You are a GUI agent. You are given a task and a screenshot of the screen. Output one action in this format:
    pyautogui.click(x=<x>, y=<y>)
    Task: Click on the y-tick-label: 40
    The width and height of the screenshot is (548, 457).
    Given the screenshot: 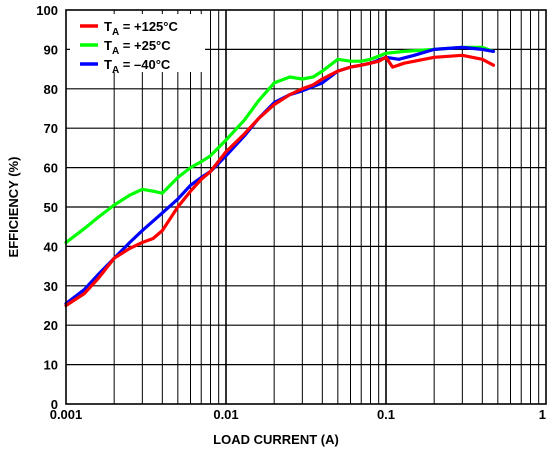 What is the action you would take?
    pyautogui.click(x=51, y=246)
    